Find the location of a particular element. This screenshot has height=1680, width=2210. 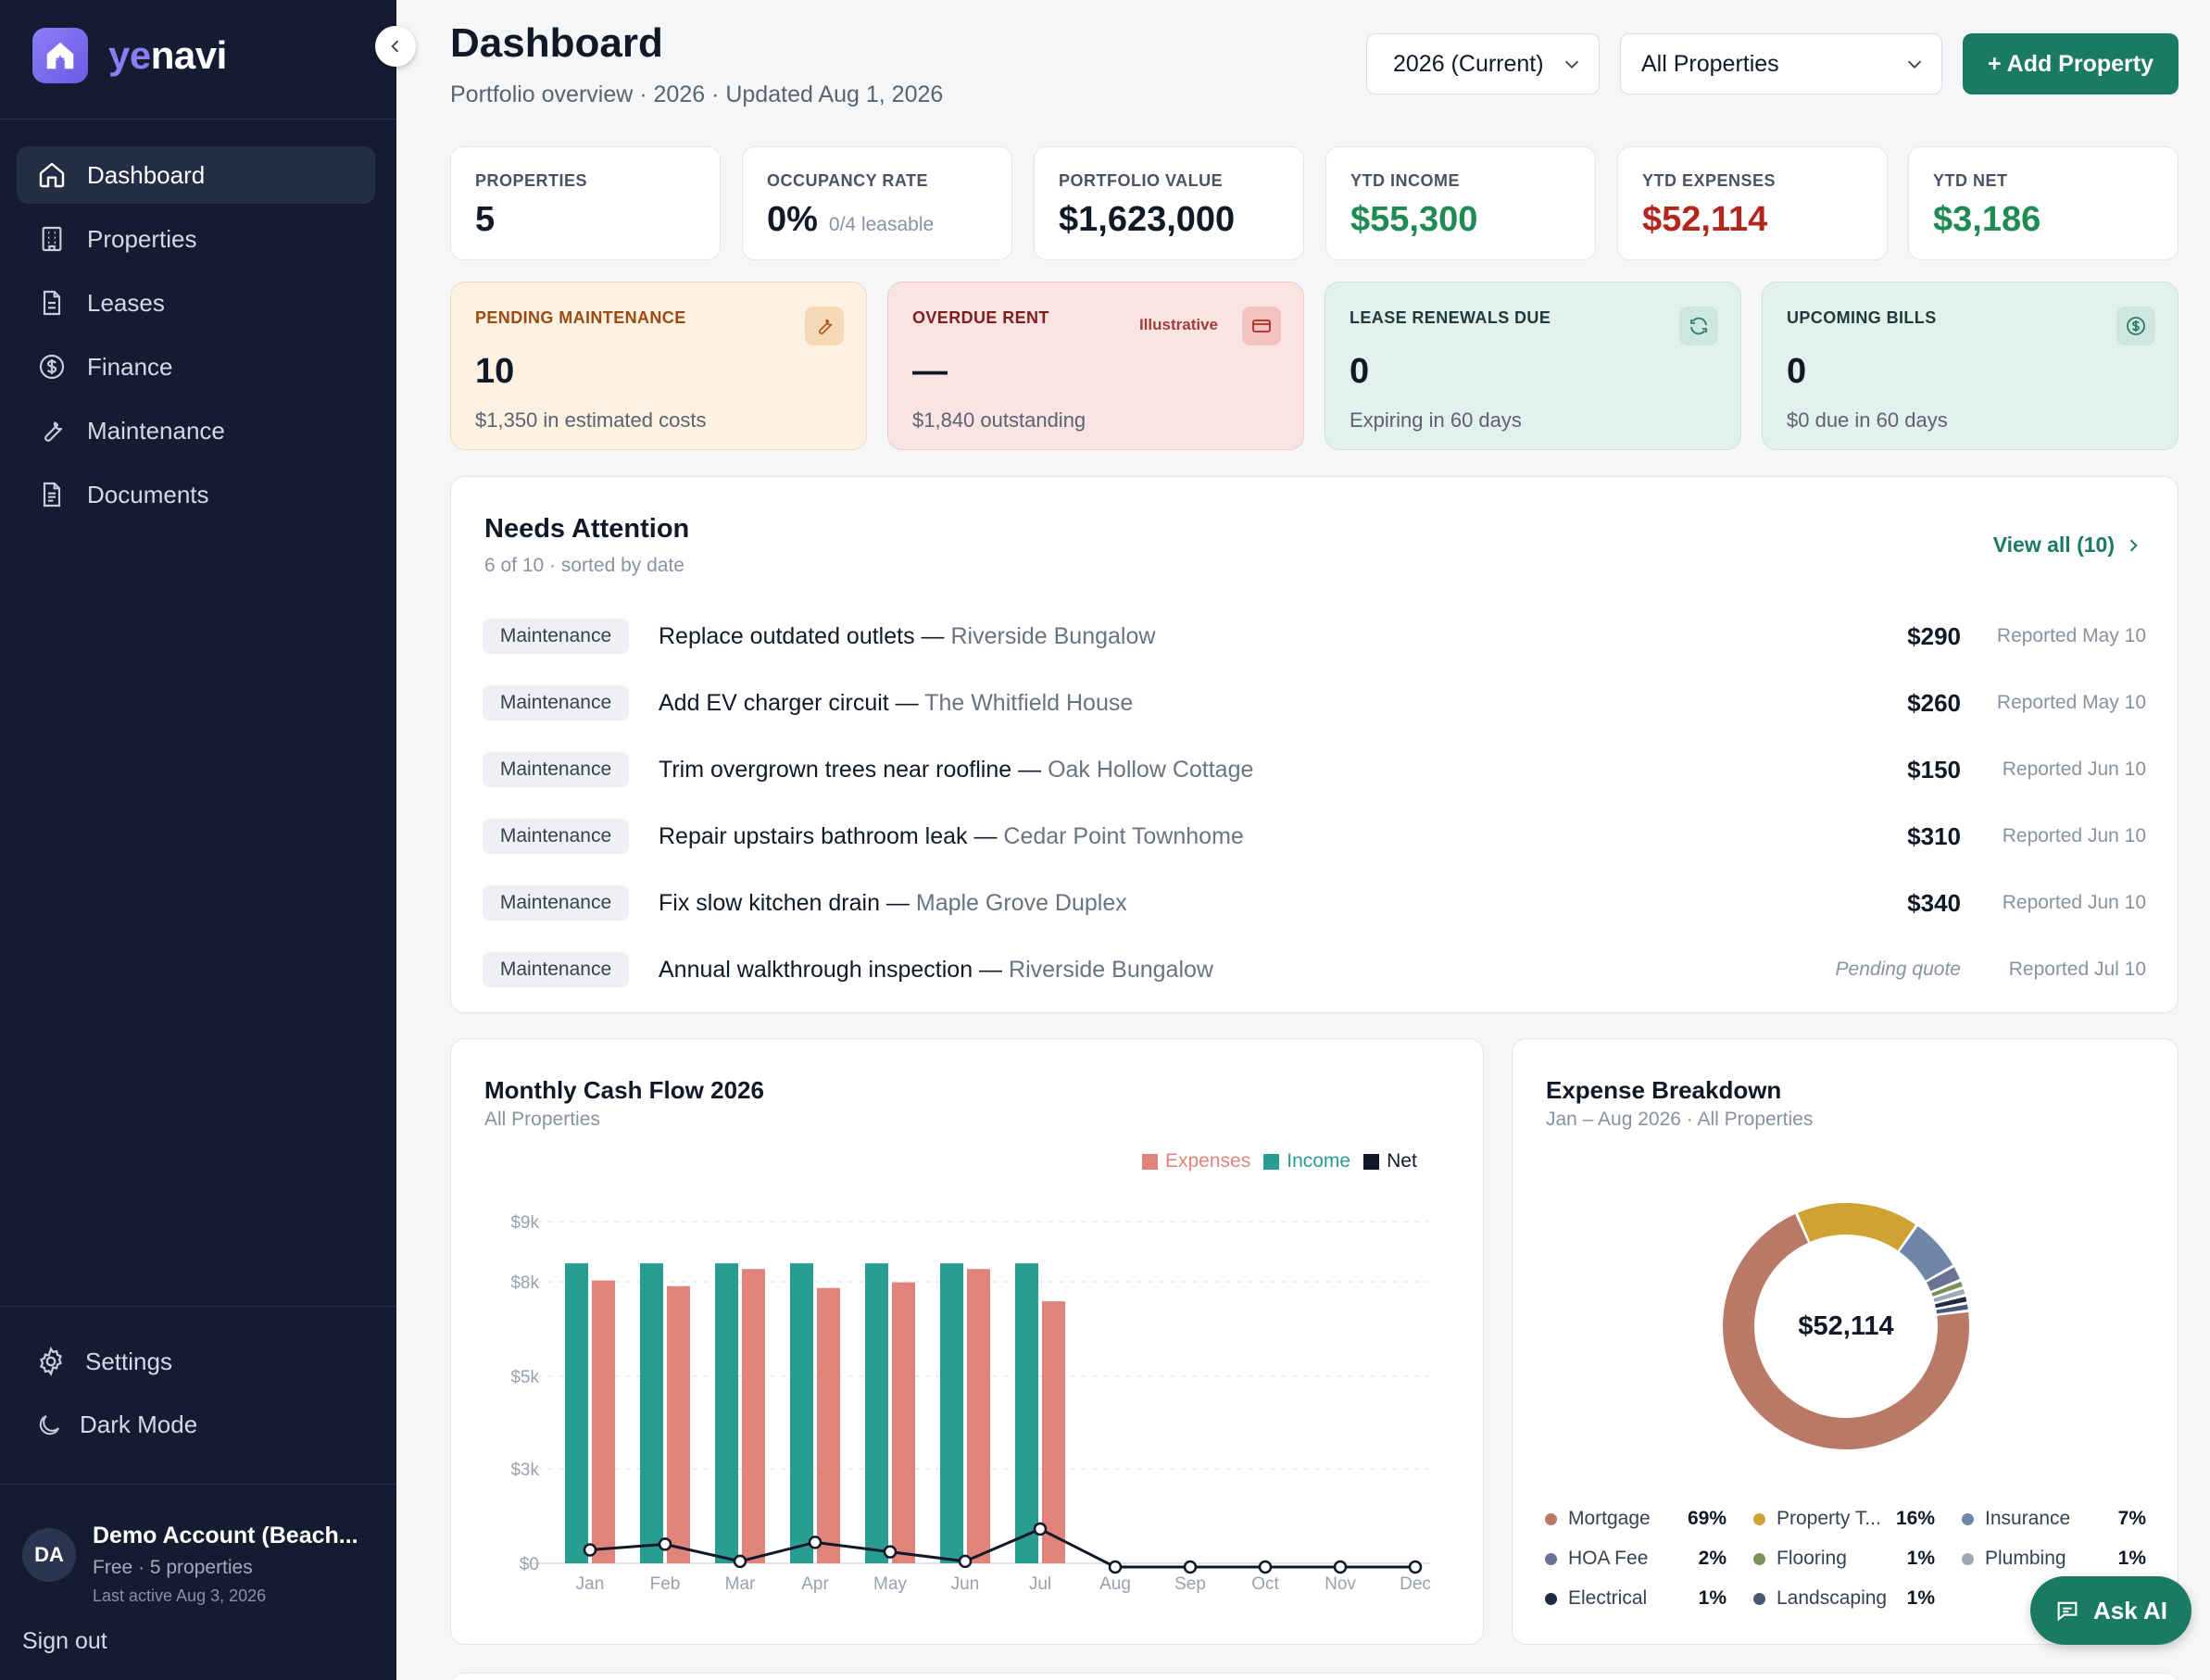

alert-card: LEASE RENEWALS DUE 0 Expiring in 60 days is located at coordinates (1533, 366).